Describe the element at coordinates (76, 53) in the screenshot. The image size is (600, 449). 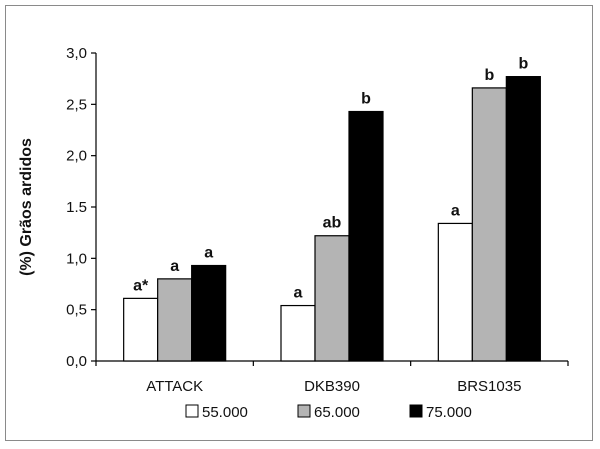
I see `y-tick-label: 3,0` at that location.